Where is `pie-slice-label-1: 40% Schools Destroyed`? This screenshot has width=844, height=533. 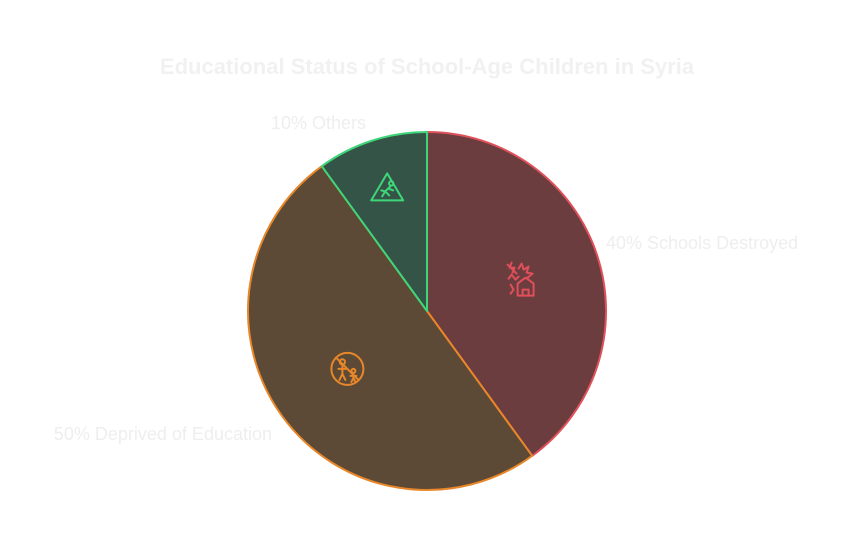
pie-slice-label-1: 40% Schools Destroyed is located at coordinates (702, 243).